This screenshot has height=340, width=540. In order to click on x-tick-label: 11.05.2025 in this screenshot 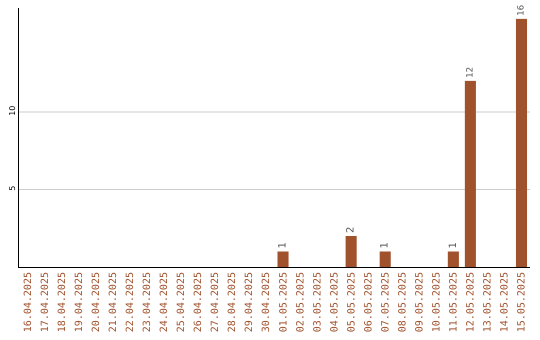, I will do `click(454, 302)`.